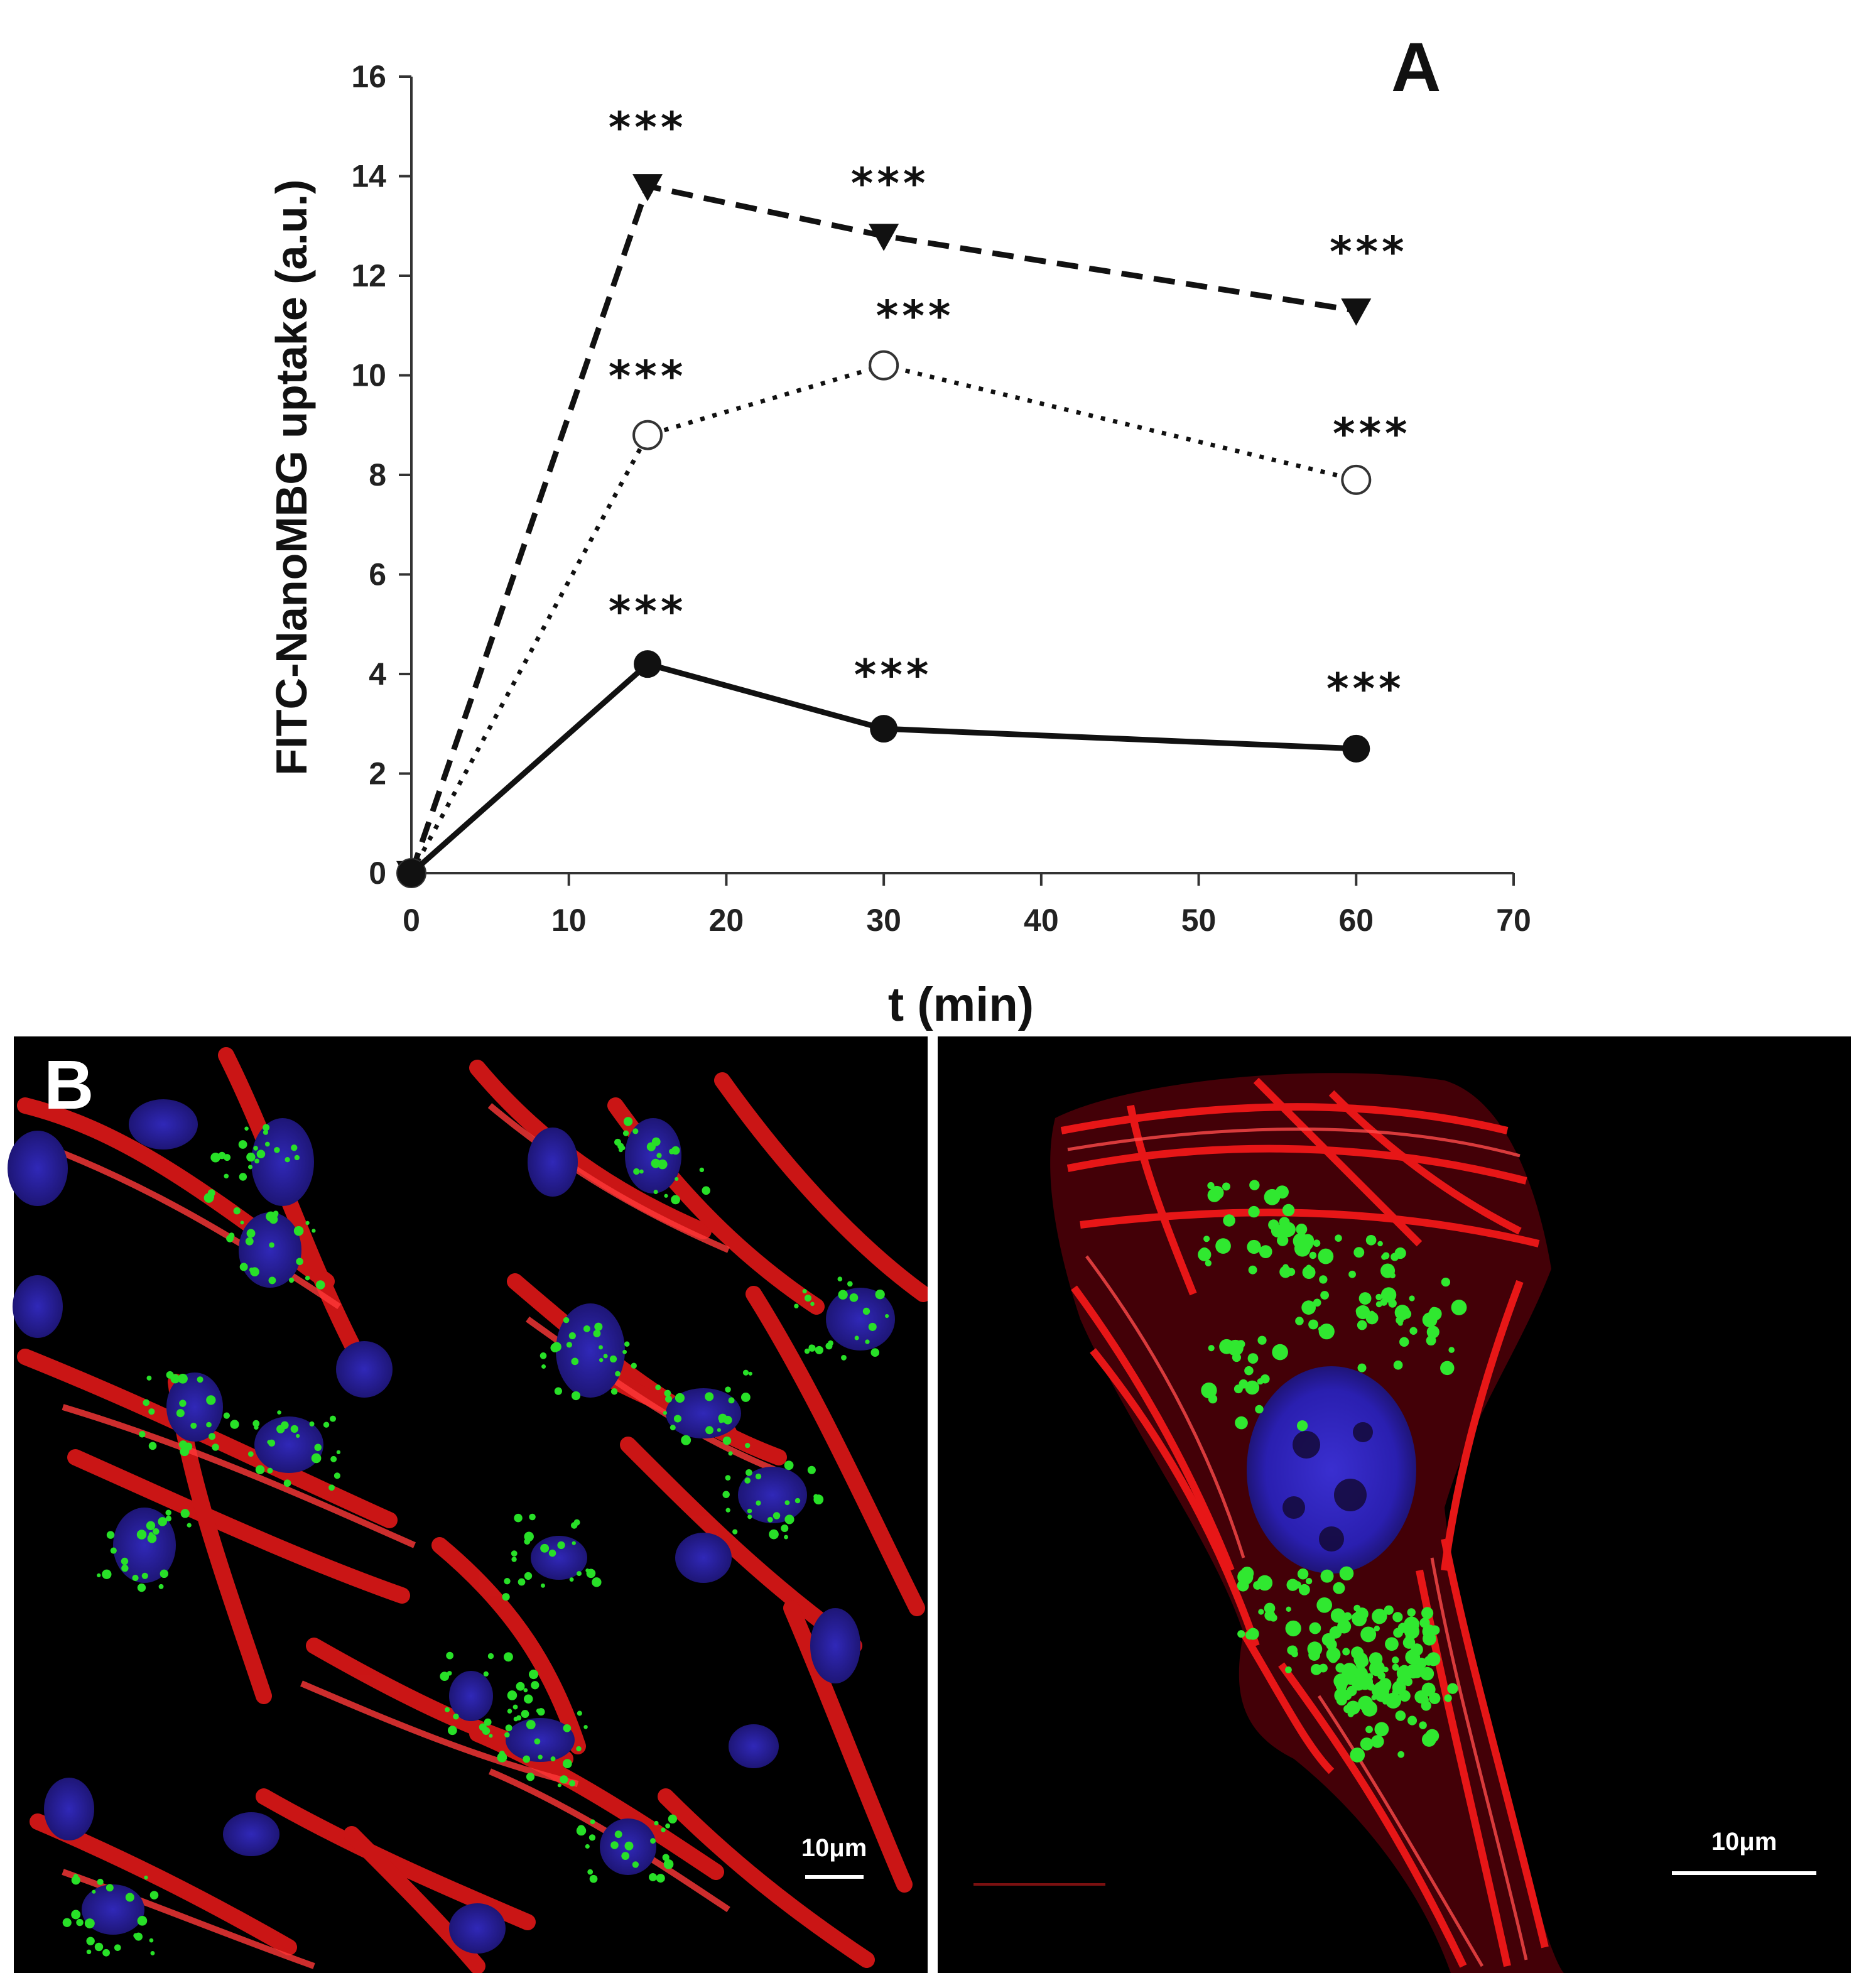 This screenshot has height=1973, width=1876. What do you see at coordinates (1416, 67) in the screenshot?
I see `panel-a-label: A` at bounding box center [1416, 67].